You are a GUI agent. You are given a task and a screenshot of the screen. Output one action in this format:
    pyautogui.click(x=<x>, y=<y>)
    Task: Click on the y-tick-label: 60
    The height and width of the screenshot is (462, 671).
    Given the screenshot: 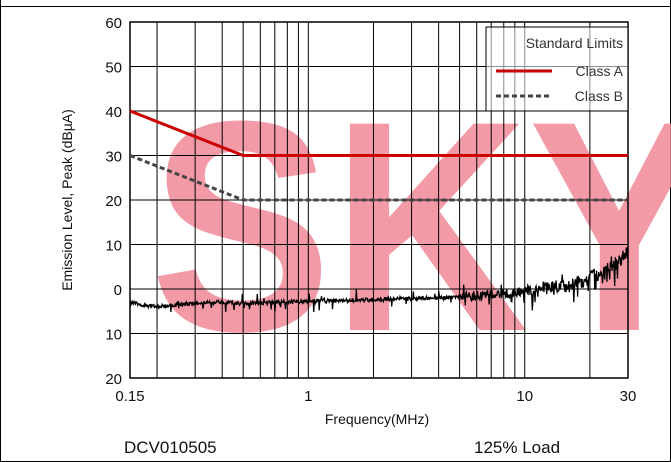 What is the action you would take?
    pyautogui.click(x=113, y=23)
    